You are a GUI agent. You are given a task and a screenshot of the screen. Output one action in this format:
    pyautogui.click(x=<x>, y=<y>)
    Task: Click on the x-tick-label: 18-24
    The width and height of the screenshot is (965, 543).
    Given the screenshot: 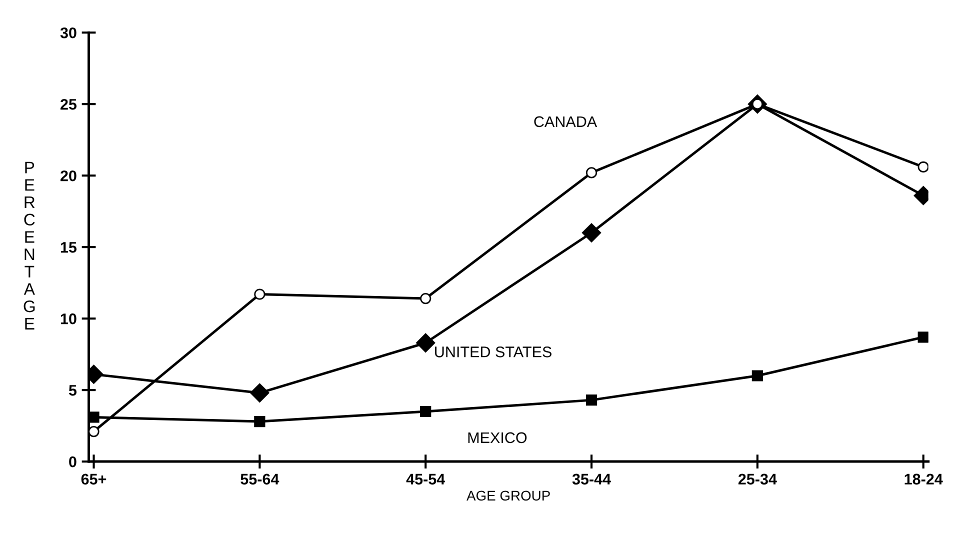 What is the action you would take?
    pyautogui.click(x=923, y=479)
    